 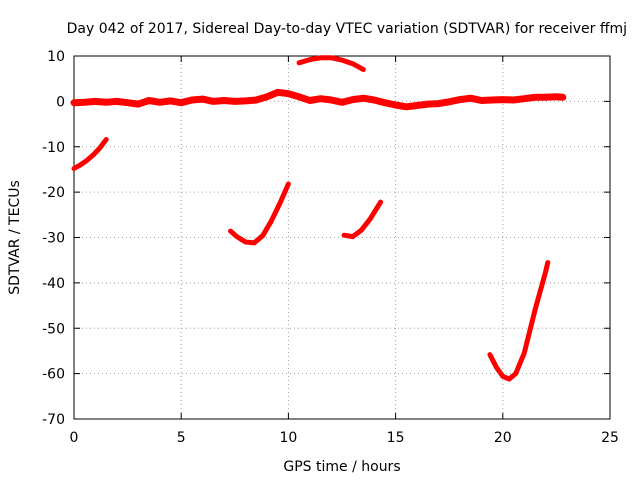 I want to click on y-tick-label: -10, so click(x=53, y=148).